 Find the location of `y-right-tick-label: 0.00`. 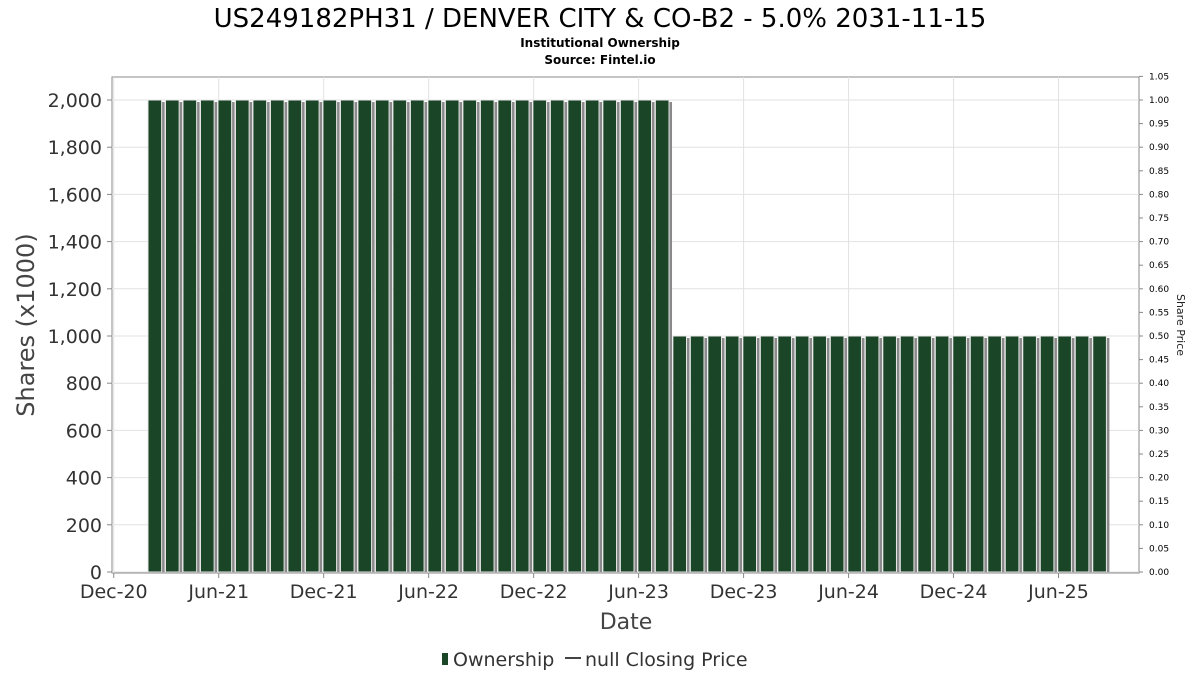

y-right-tick-label: 0.00 is located at coordinates (1159, 573).